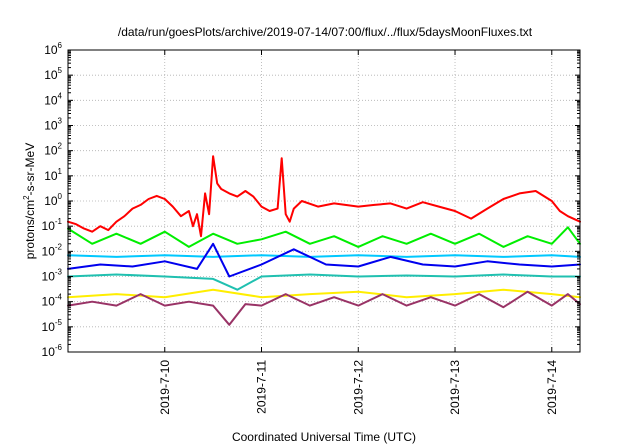  I want to click on y-tick-label: 10⁻⁴, so click(52, 301).